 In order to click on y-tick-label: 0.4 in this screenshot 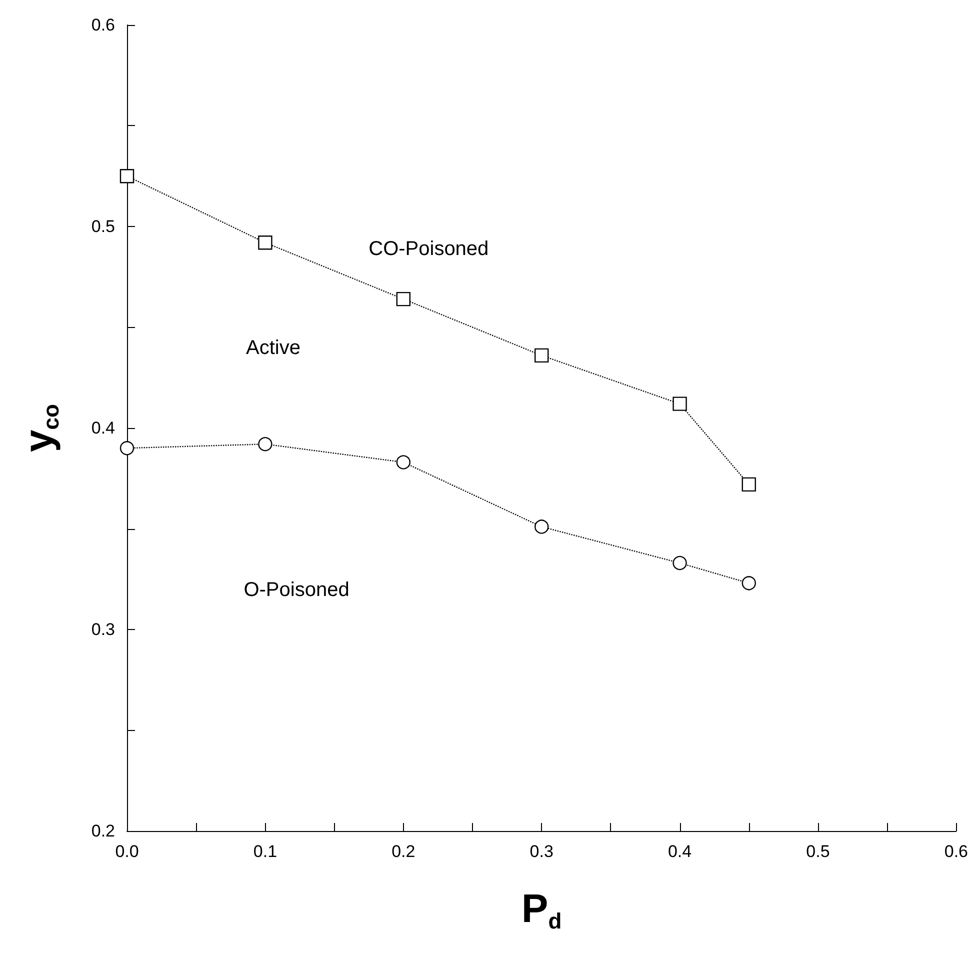, I will do `click(103, 428)`.